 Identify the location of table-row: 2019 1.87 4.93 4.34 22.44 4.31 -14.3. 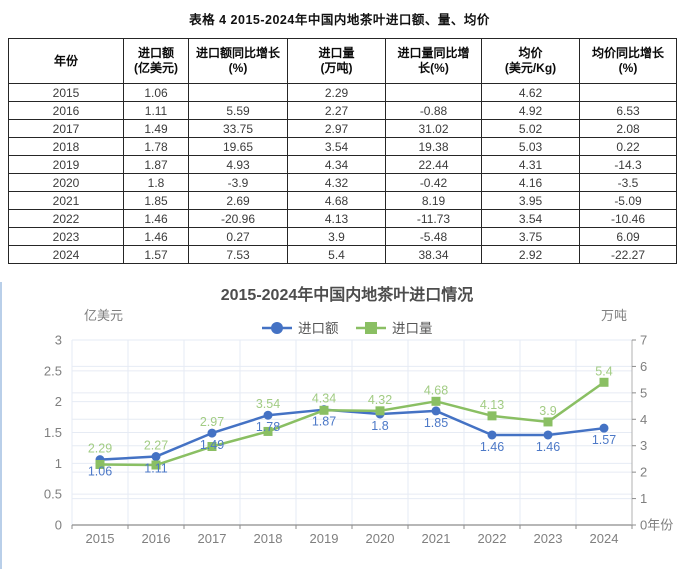
(342, 164).